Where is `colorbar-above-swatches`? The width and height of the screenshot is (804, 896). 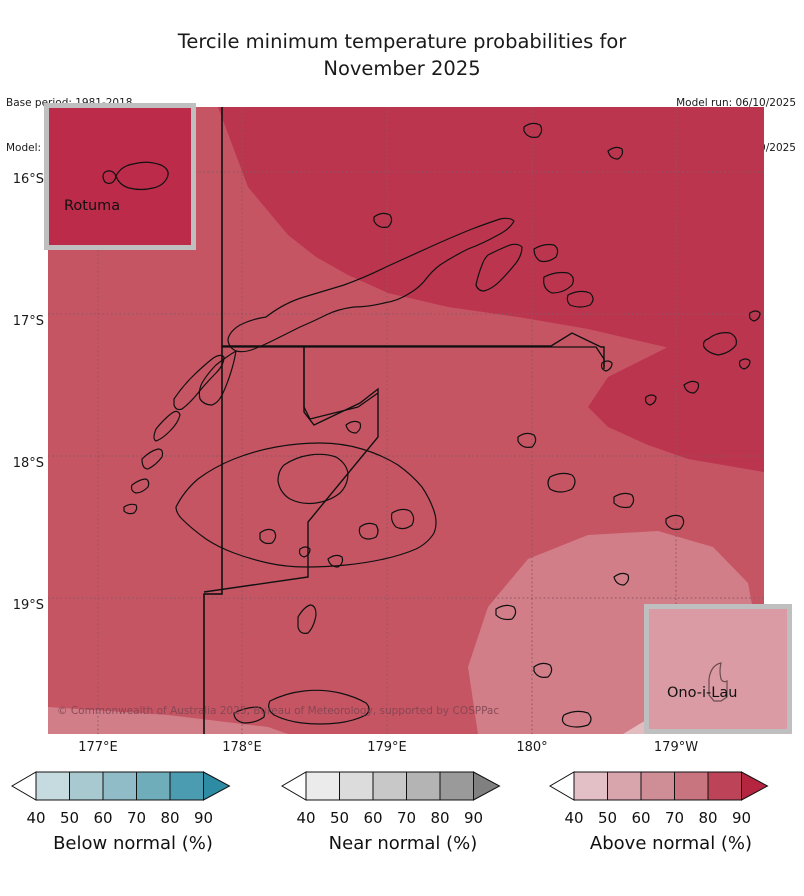
colorbar-above-swatches is located at coordinates (659, 786).